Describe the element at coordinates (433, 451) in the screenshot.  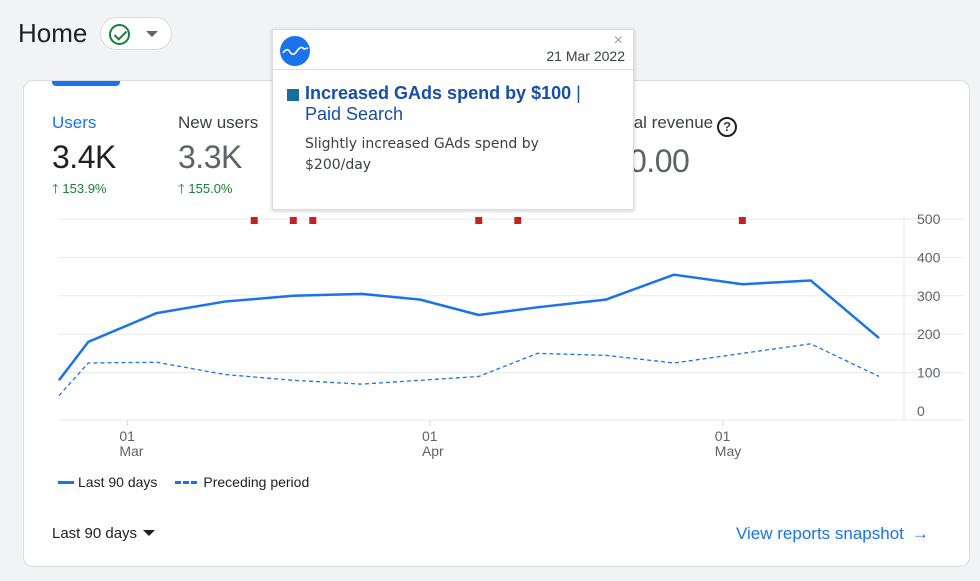
I see `x-tick-month: Apr` at that location.